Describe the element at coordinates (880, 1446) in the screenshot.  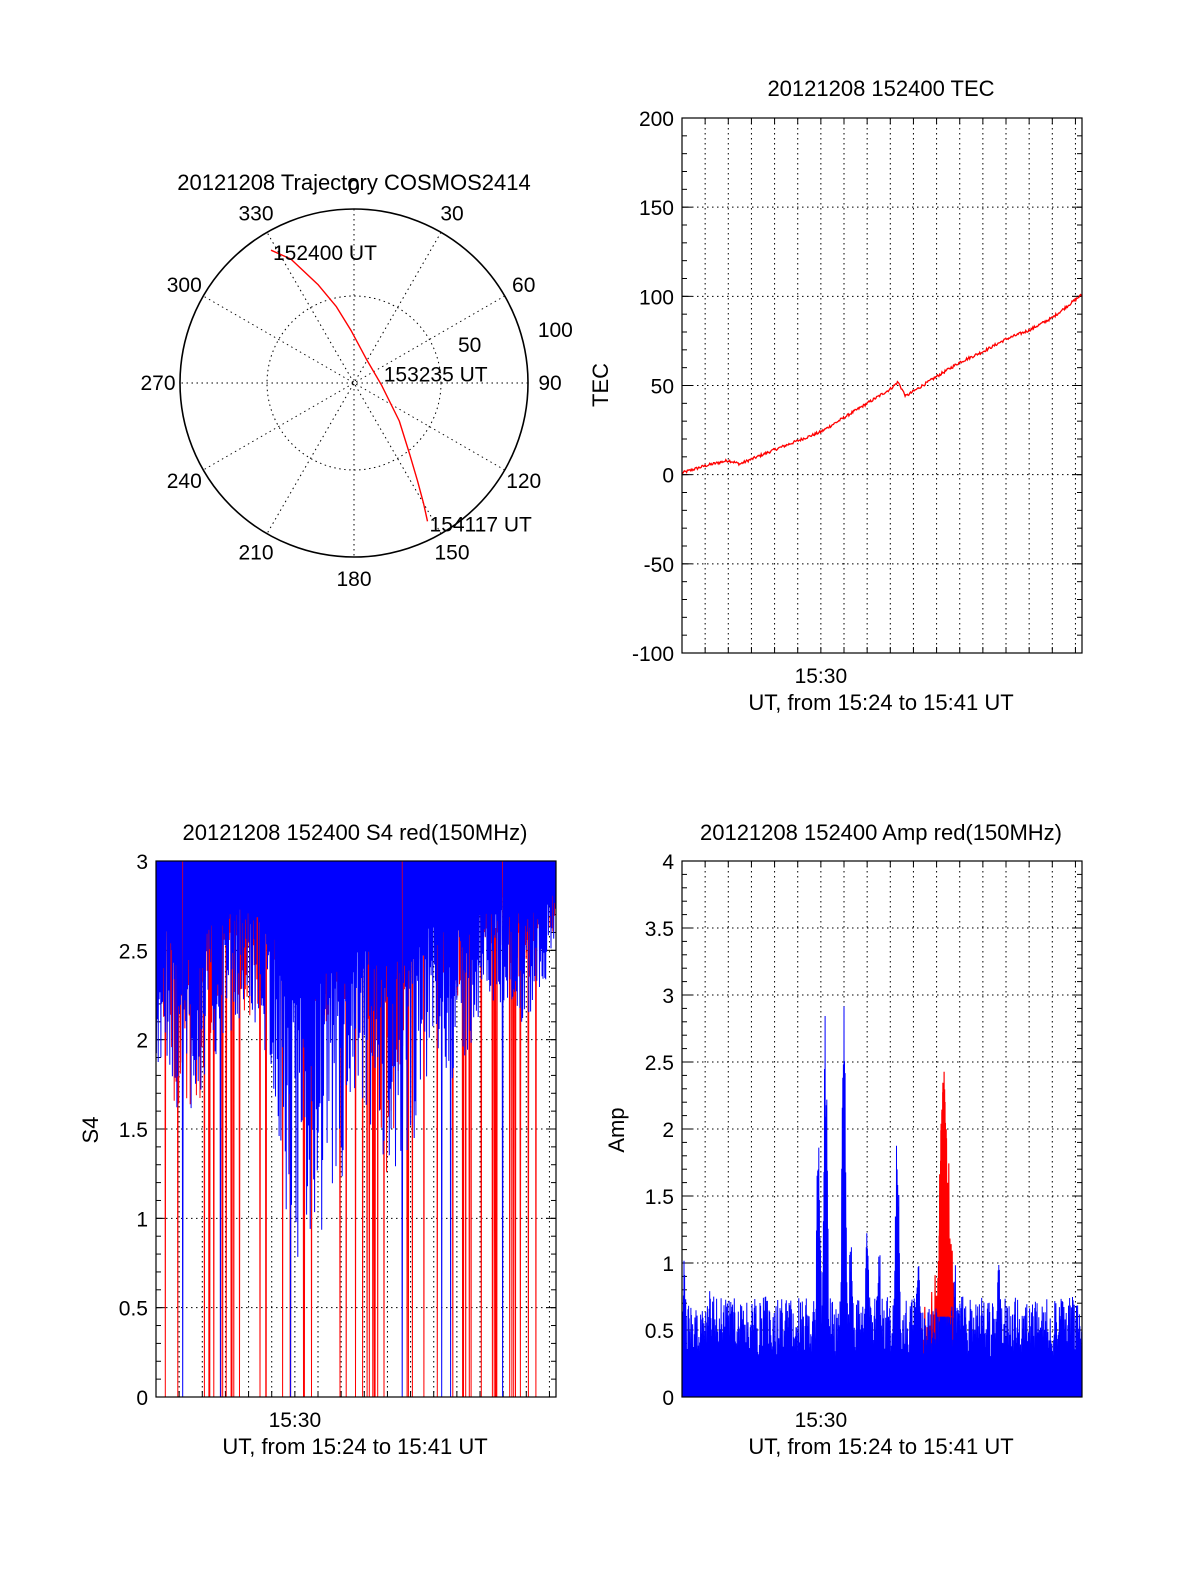
I see `amp-xlabel: UT, from 15:24 to 15:41 UT` at that location.